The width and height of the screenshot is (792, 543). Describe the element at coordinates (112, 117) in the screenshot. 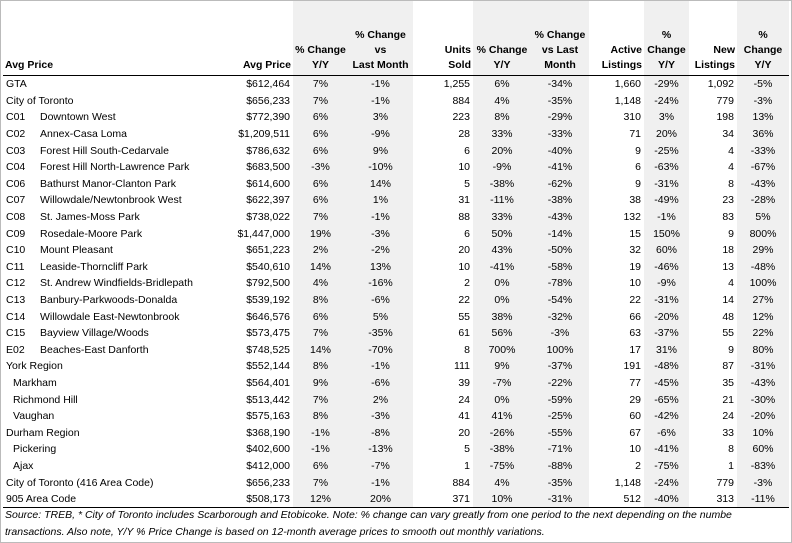

I see `row-label: C01 Downtown West` at that location.